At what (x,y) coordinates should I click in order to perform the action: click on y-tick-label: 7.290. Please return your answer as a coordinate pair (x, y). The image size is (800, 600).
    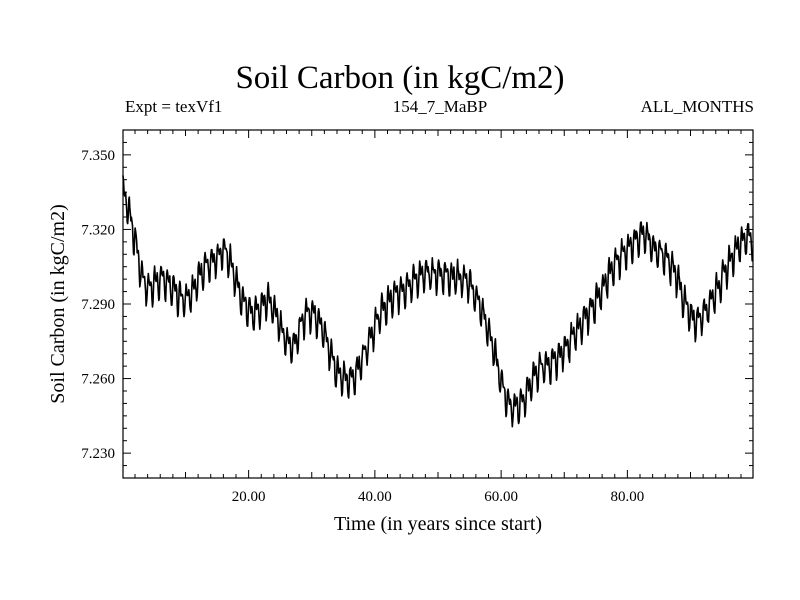
    Looking at the image, I should click on (98, 305).